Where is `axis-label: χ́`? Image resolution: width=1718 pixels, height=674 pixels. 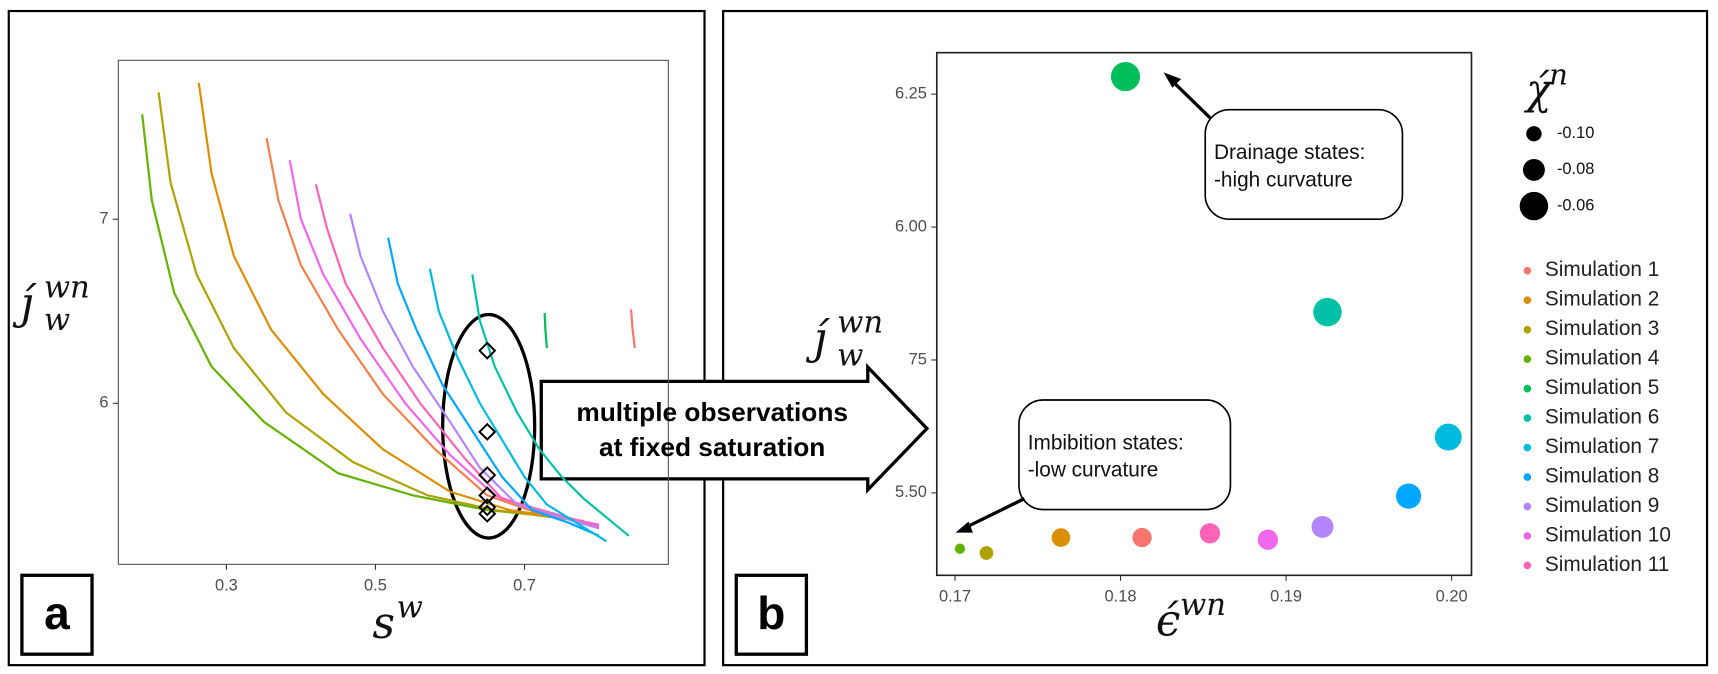 axis-label: χ́ is located at coordinates (1538, 89).